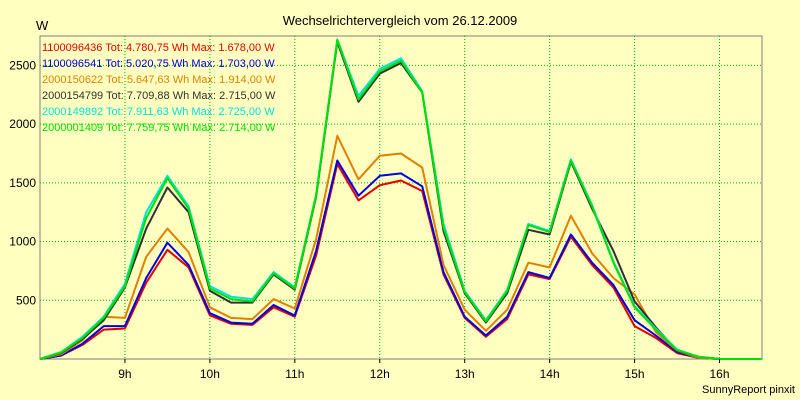  I want to click on y-axis: 500 1000 1500 2000 2500, so click(22, 182).